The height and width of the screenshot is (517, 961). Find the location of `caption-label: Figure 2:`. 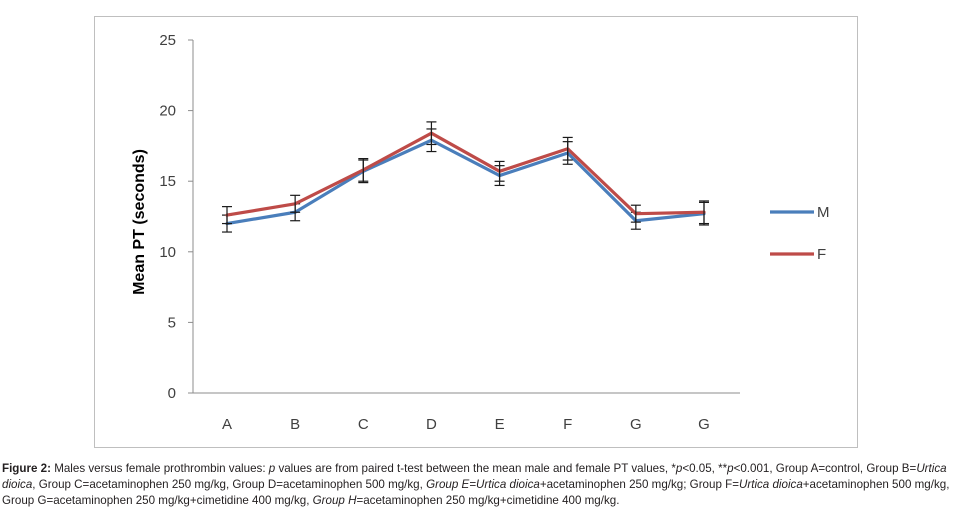

caption-label: Figure 2: is located at coordinates (26, 468).